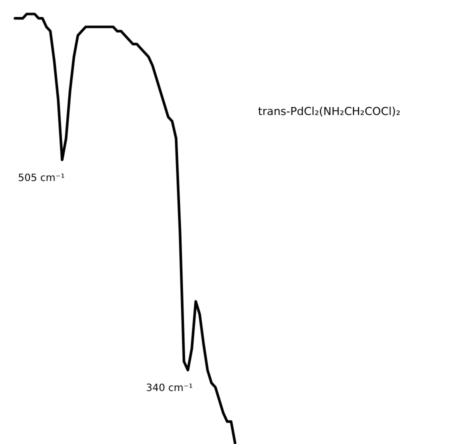 This screenshot has height=444, width=465. Describe the element at coordinates (329, 111) in the screenshot. I see `text: trans-PdCl₂(NH₂CH₂COCl)₂` at that location.